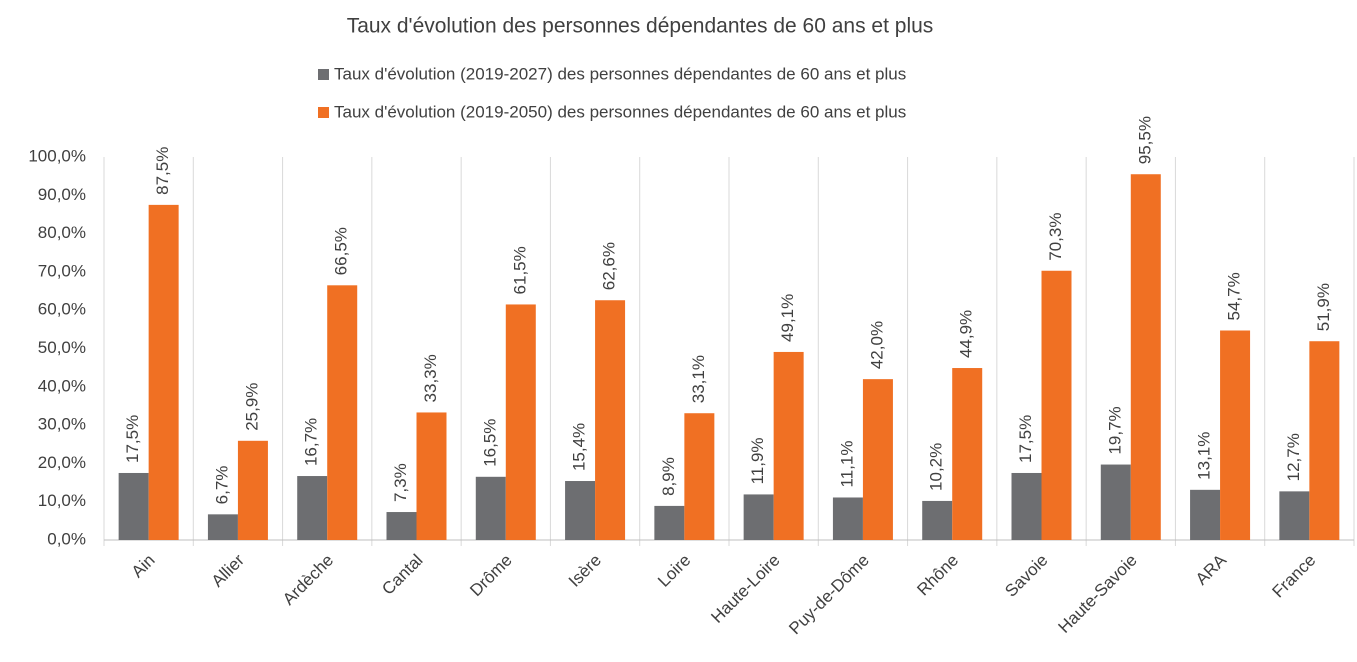 Image resolution: width=1357 pixels, height=662 pixels. Describe the element at coordinates (62, 347) in the screenshot. I see `y-tick-label: 50,0%` at that location.